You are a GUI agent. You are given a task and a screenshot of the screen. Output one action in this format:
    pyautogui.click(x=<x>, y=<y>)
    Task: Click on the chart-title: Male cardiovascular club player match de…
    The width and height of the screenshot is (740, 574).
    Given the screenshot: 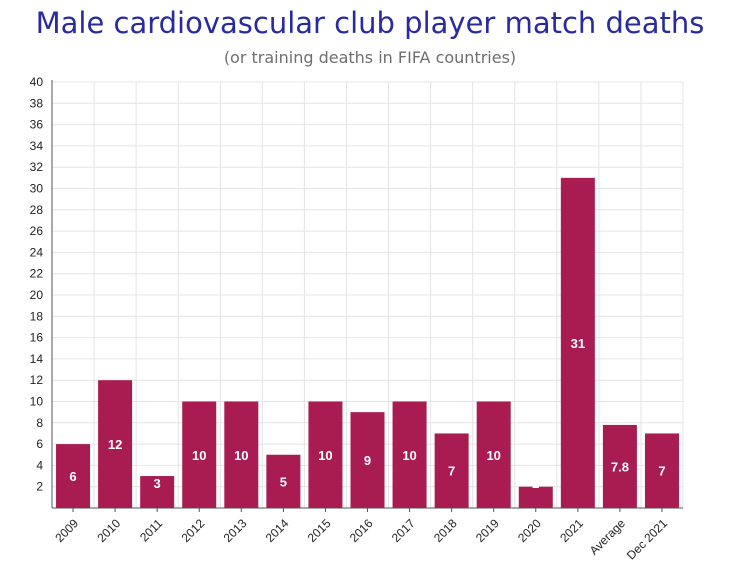 What is the action you would take?
    pyautogui.click(x=370, y=23)
    